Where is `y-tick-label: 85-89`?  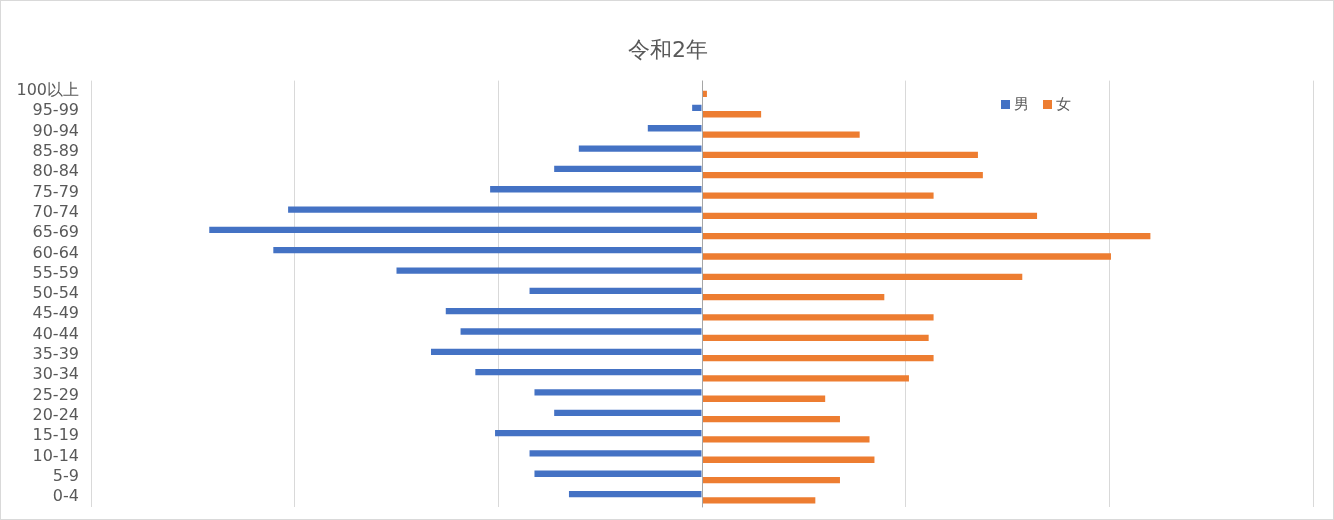
y-tick-label: 85-89 is located at coordinates (55, 150).